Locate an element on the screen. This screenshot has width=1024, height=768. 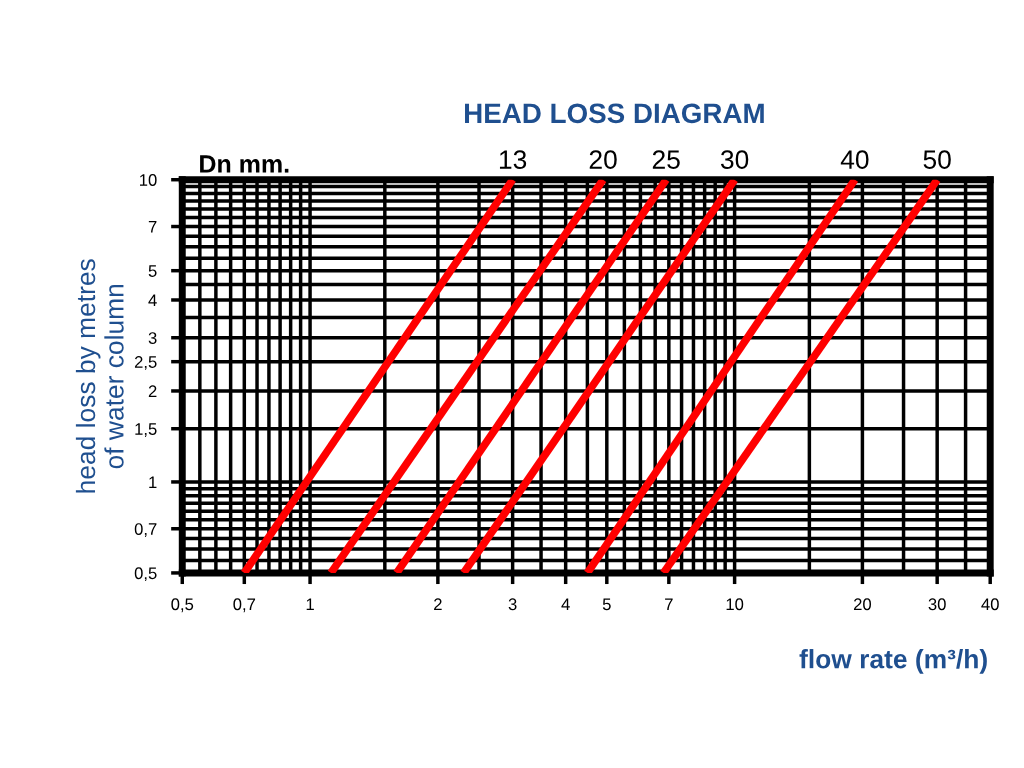
series-label: 40 is located at coordinates (854, 159).